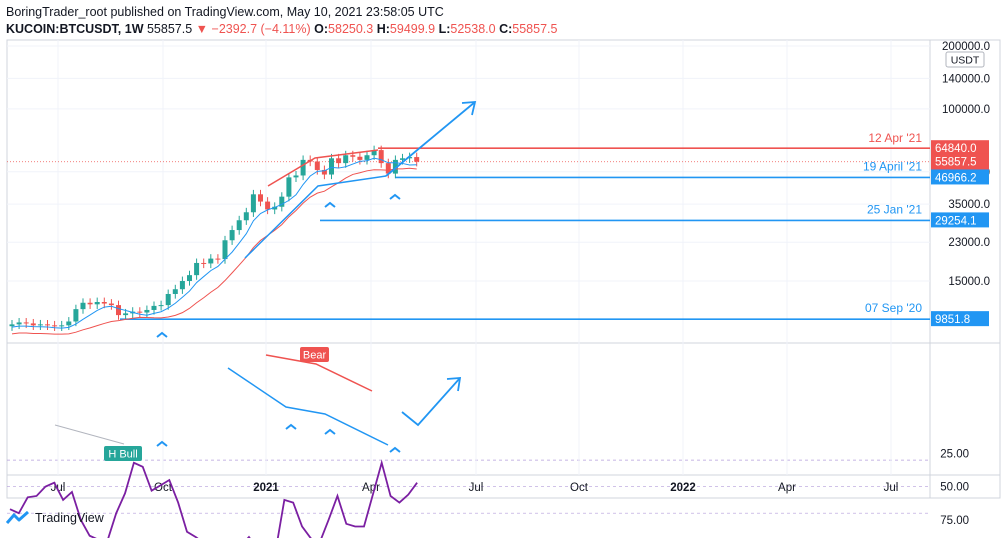 The image size is (1007, 538). Describe the element at coordinates (966, 110) in the screenshot. I see `price-tick-label: 100000.0` at that location.